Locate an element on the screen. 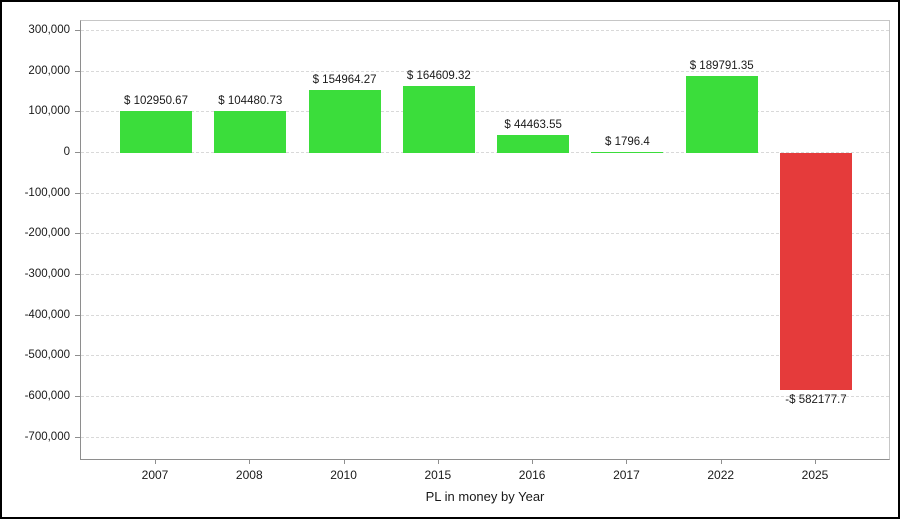 The height and width of the screenshot is (519, 900). bar-2008 is located at coordinates (250, 132).